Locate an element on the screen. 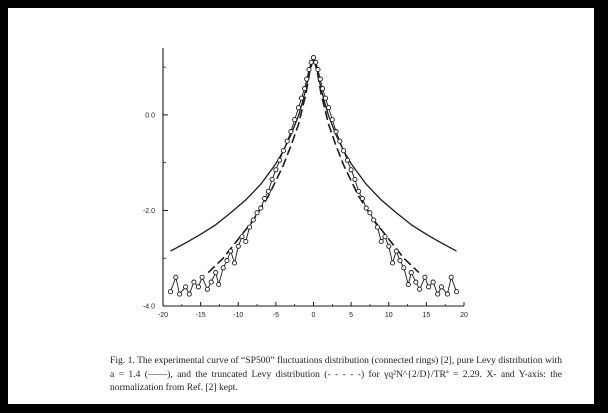 This screenshot has height=413, width=608. x-tick-label: -10 is located at coordinates (238, 315).